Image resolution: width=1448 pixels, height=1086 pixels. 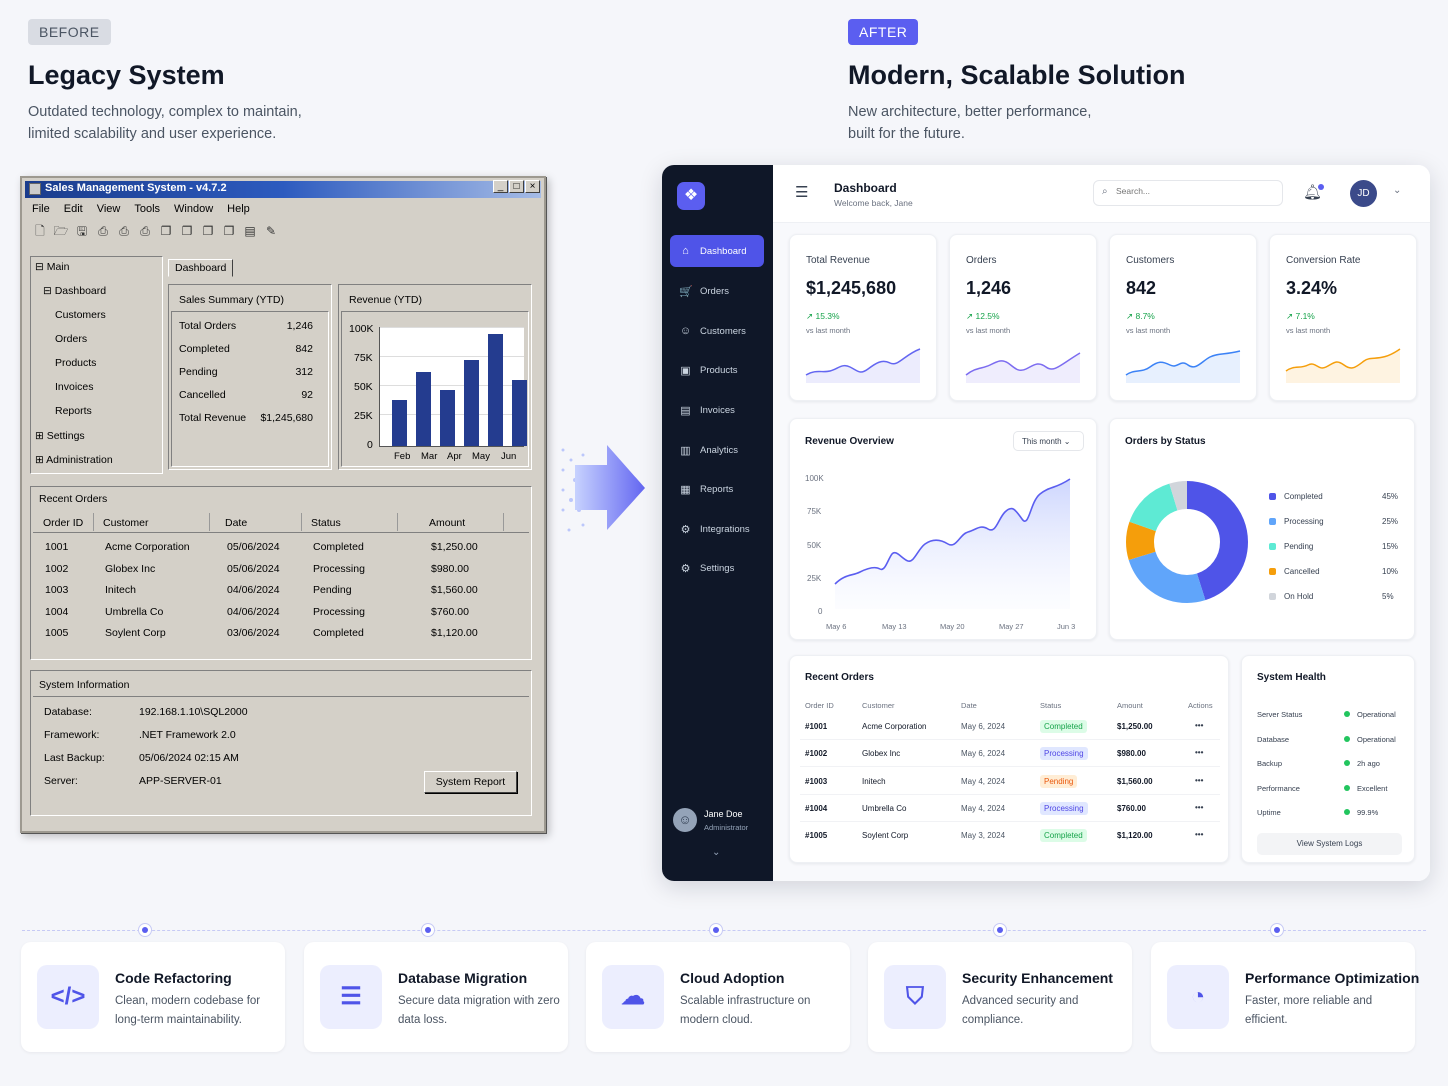 What do you see at coordinates (41, 209) in the screenshot?
I see `menu-file: File` at bounding box center [41, 209].